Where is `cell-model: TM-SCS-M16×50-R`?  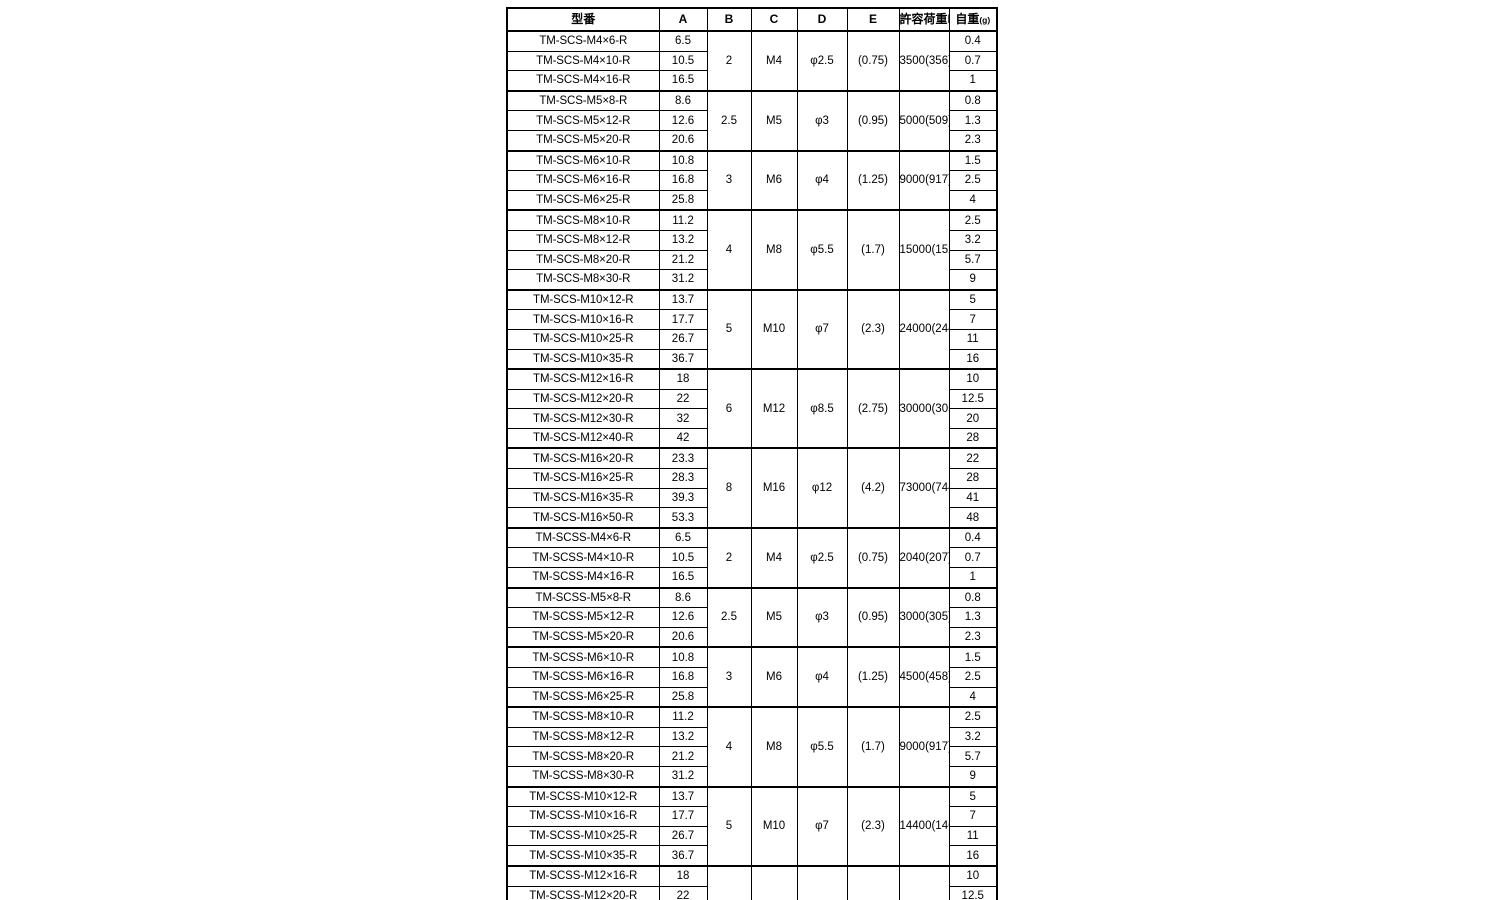
cell-model: TM-SCS-M16×50-R is located at coordinates (583, 518).